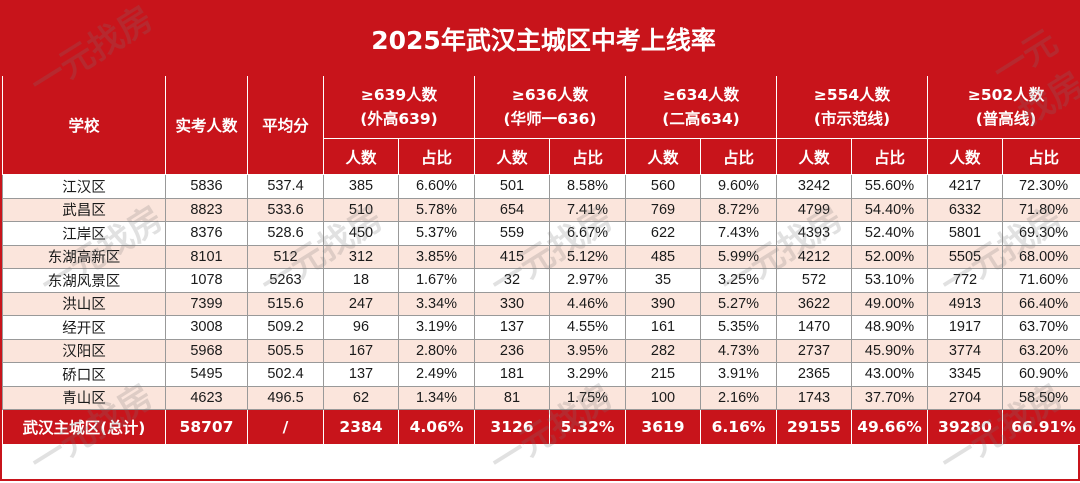 The image size is (1080, 483). What do you see at coordinates (512, 210) in the screenshot?
I see `cell-c636: 654` at bounding box center [512, 210].